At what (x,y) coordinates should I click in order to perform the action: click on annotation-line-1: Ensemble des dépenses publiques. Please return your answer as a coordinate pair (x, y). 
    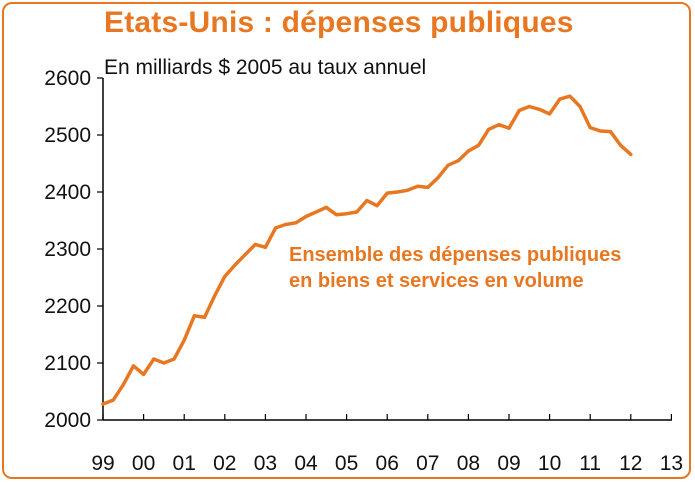
    Looking at the image, I should click on (455, 255).